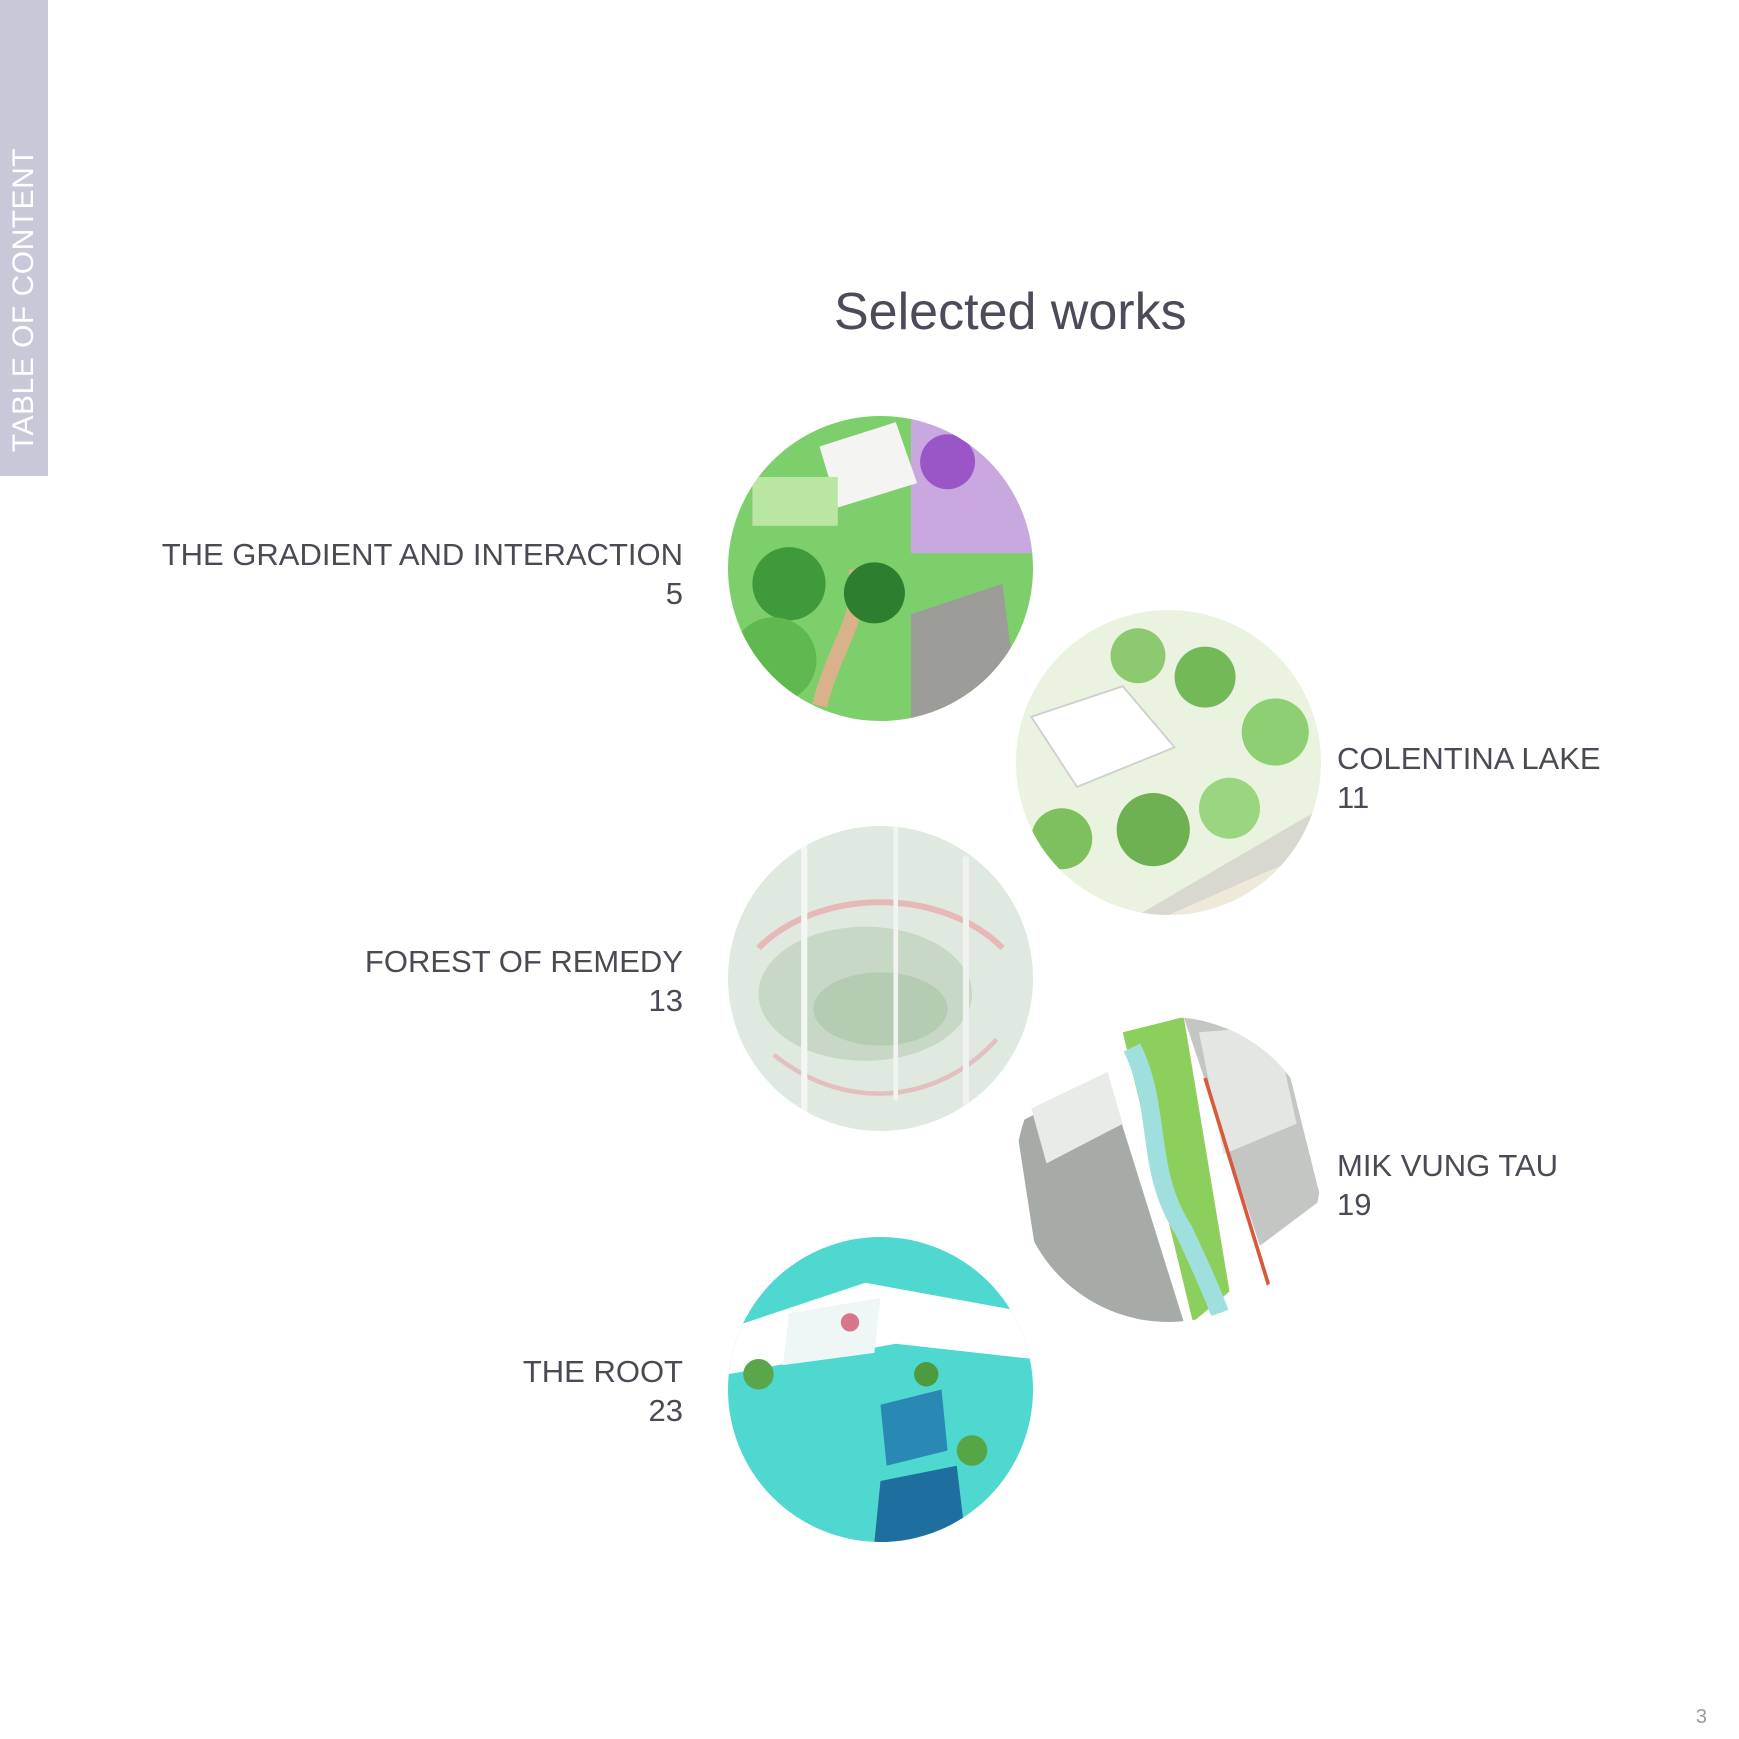 This screenshot has height=1739, width=1739. I want to click on work-image-gradient, so click(880, 568).